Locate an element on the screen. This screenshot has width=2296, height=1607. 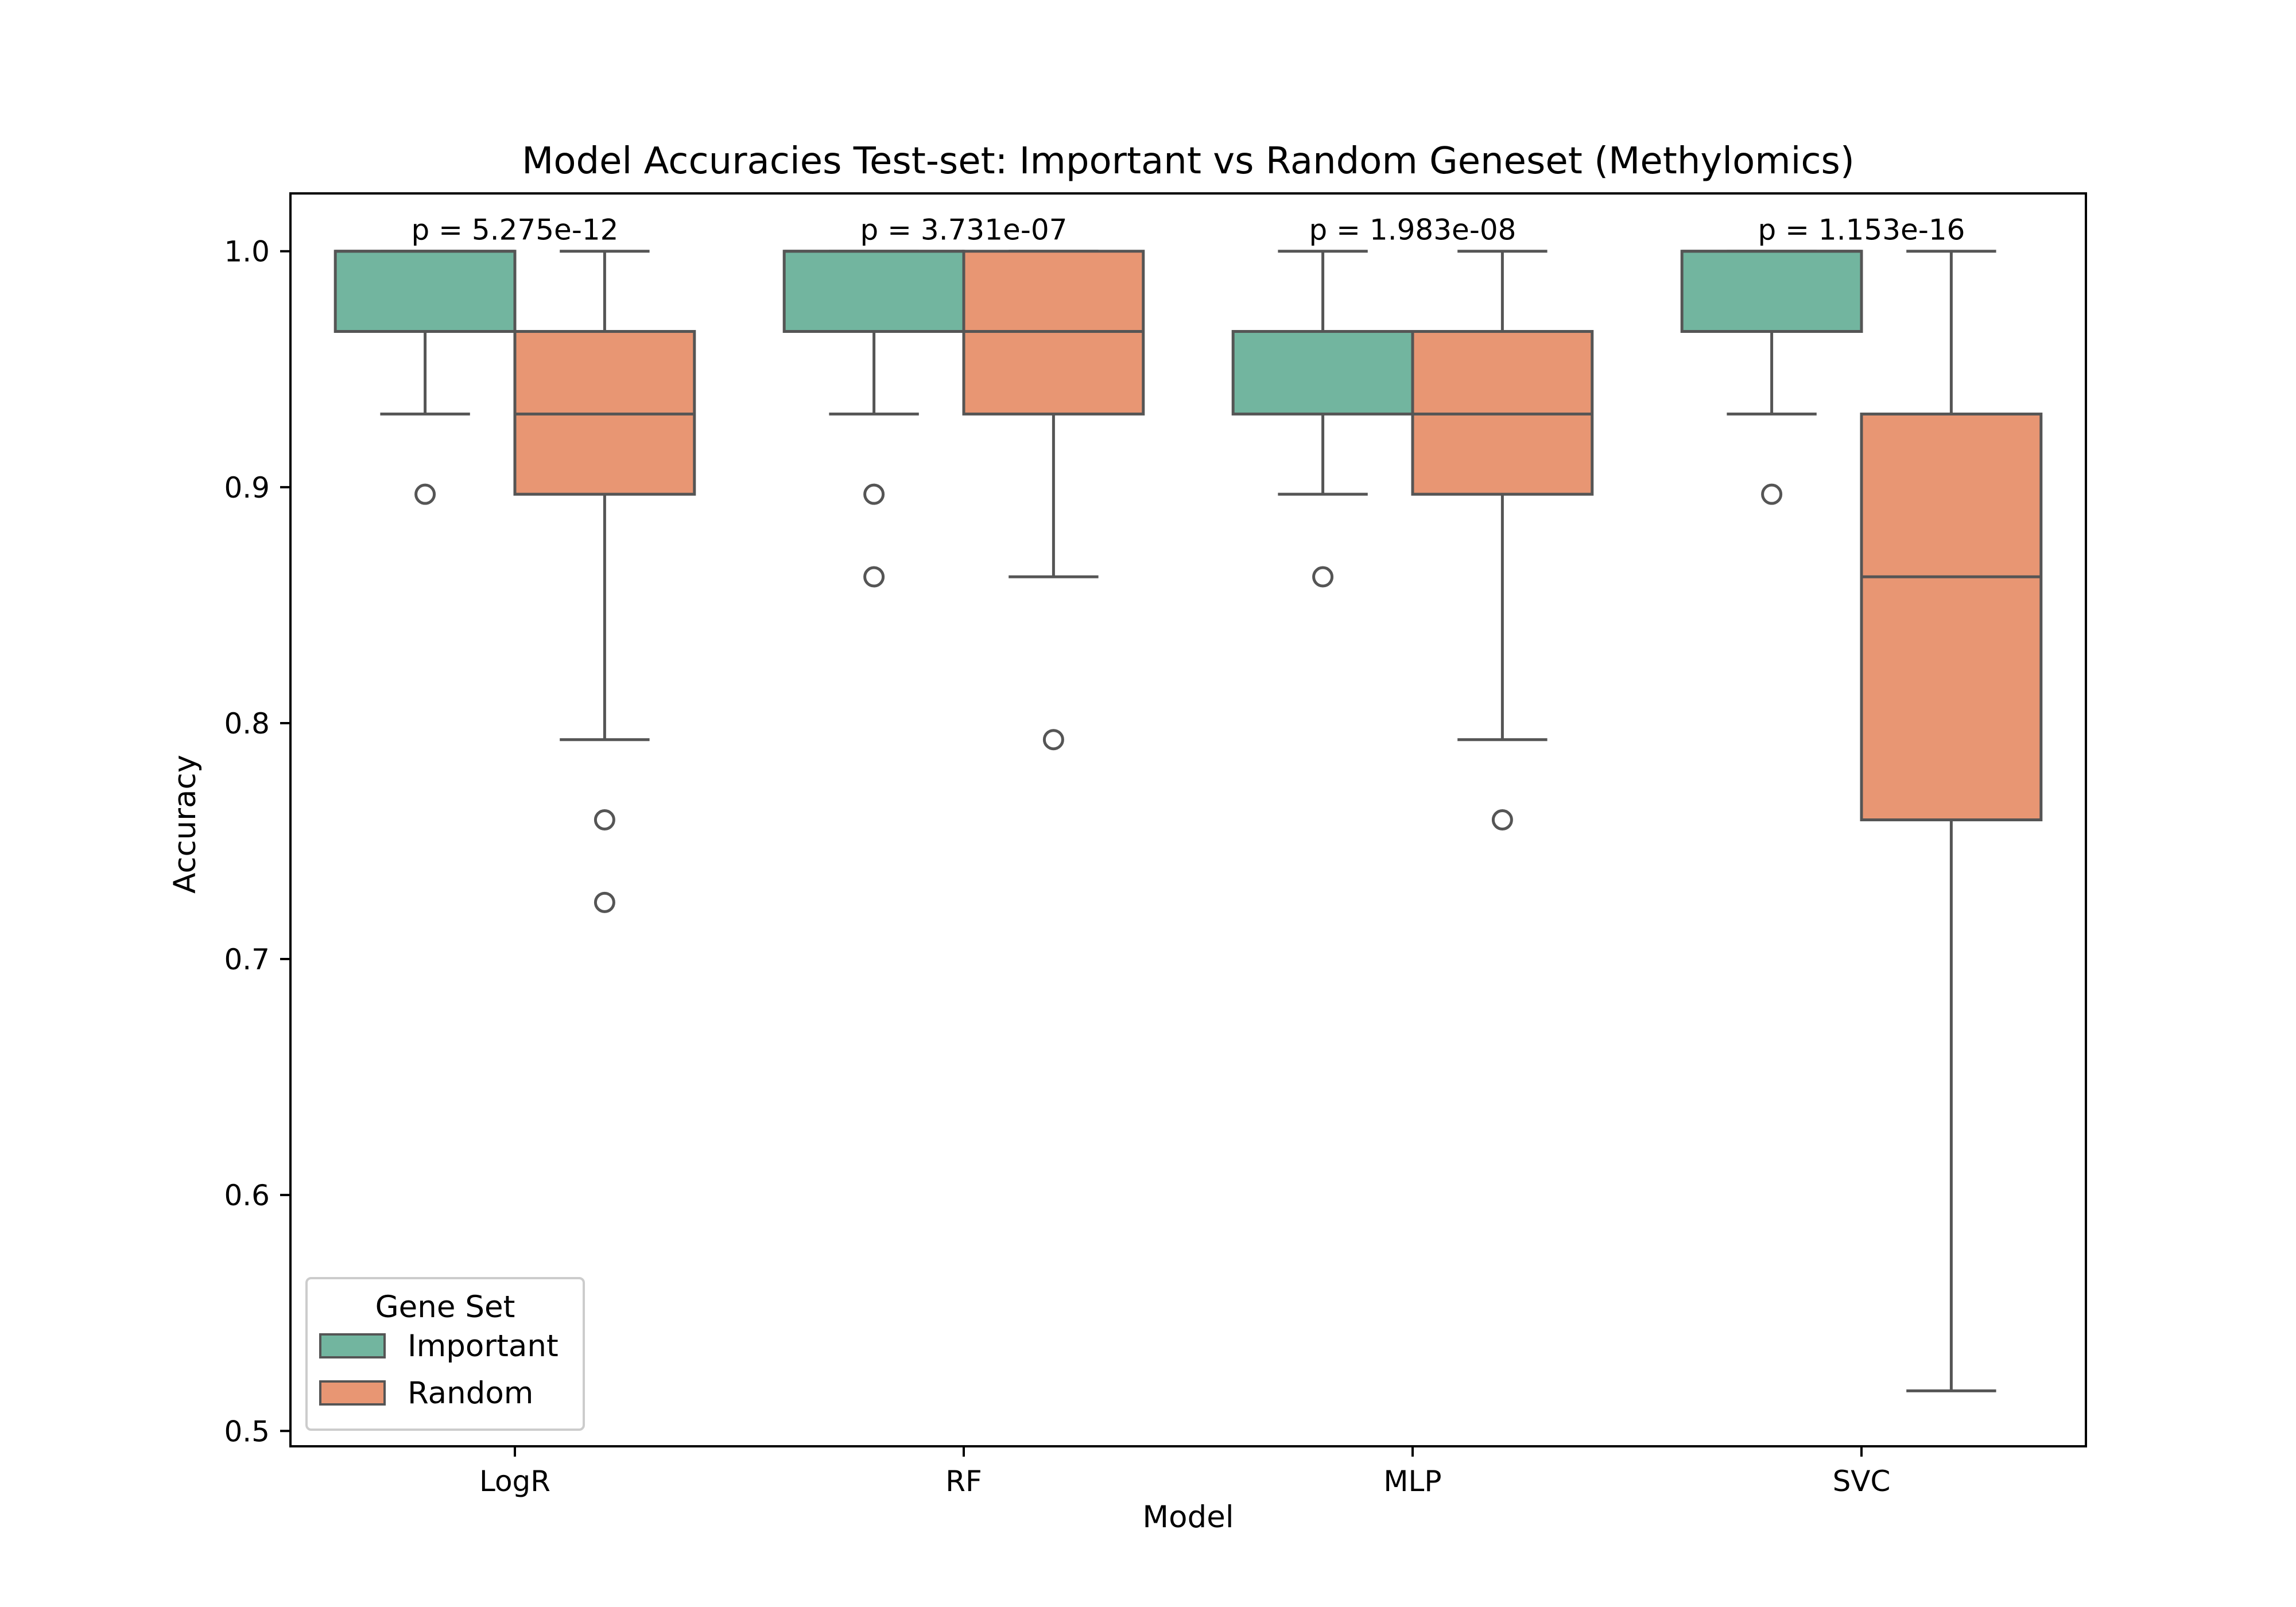
box-important-logr is located at coordinates (425, 291).